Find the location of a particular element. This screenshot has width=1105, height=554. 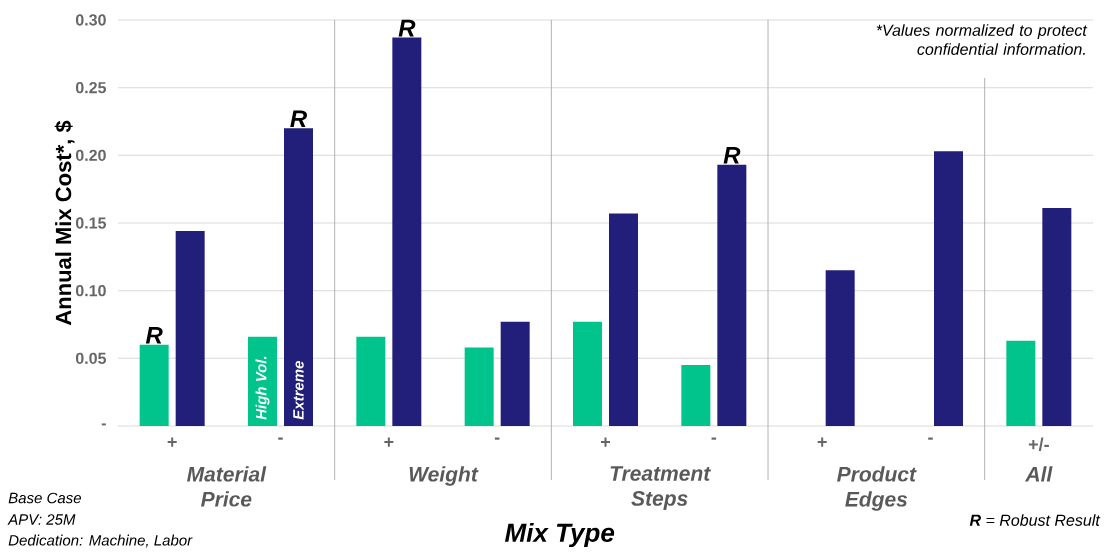

y-tick-label: 0.30 is located at coordinates (90, 20).